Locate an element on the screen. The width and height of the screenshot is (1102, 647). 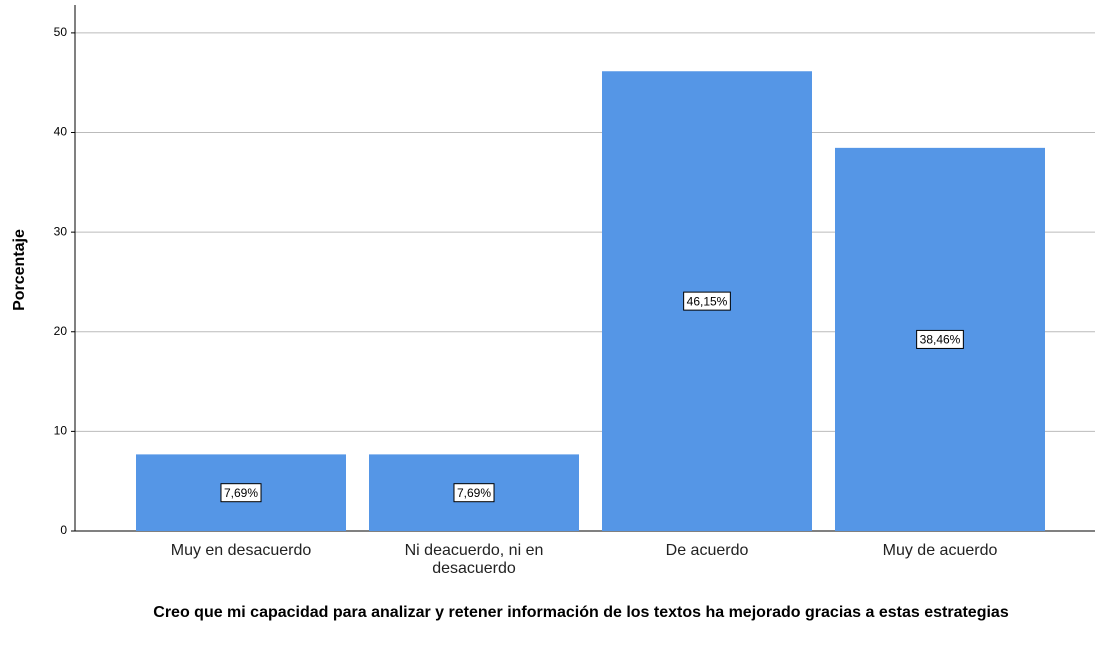
x-tick-label: De acuerdo is located at coordinates (707, 550).